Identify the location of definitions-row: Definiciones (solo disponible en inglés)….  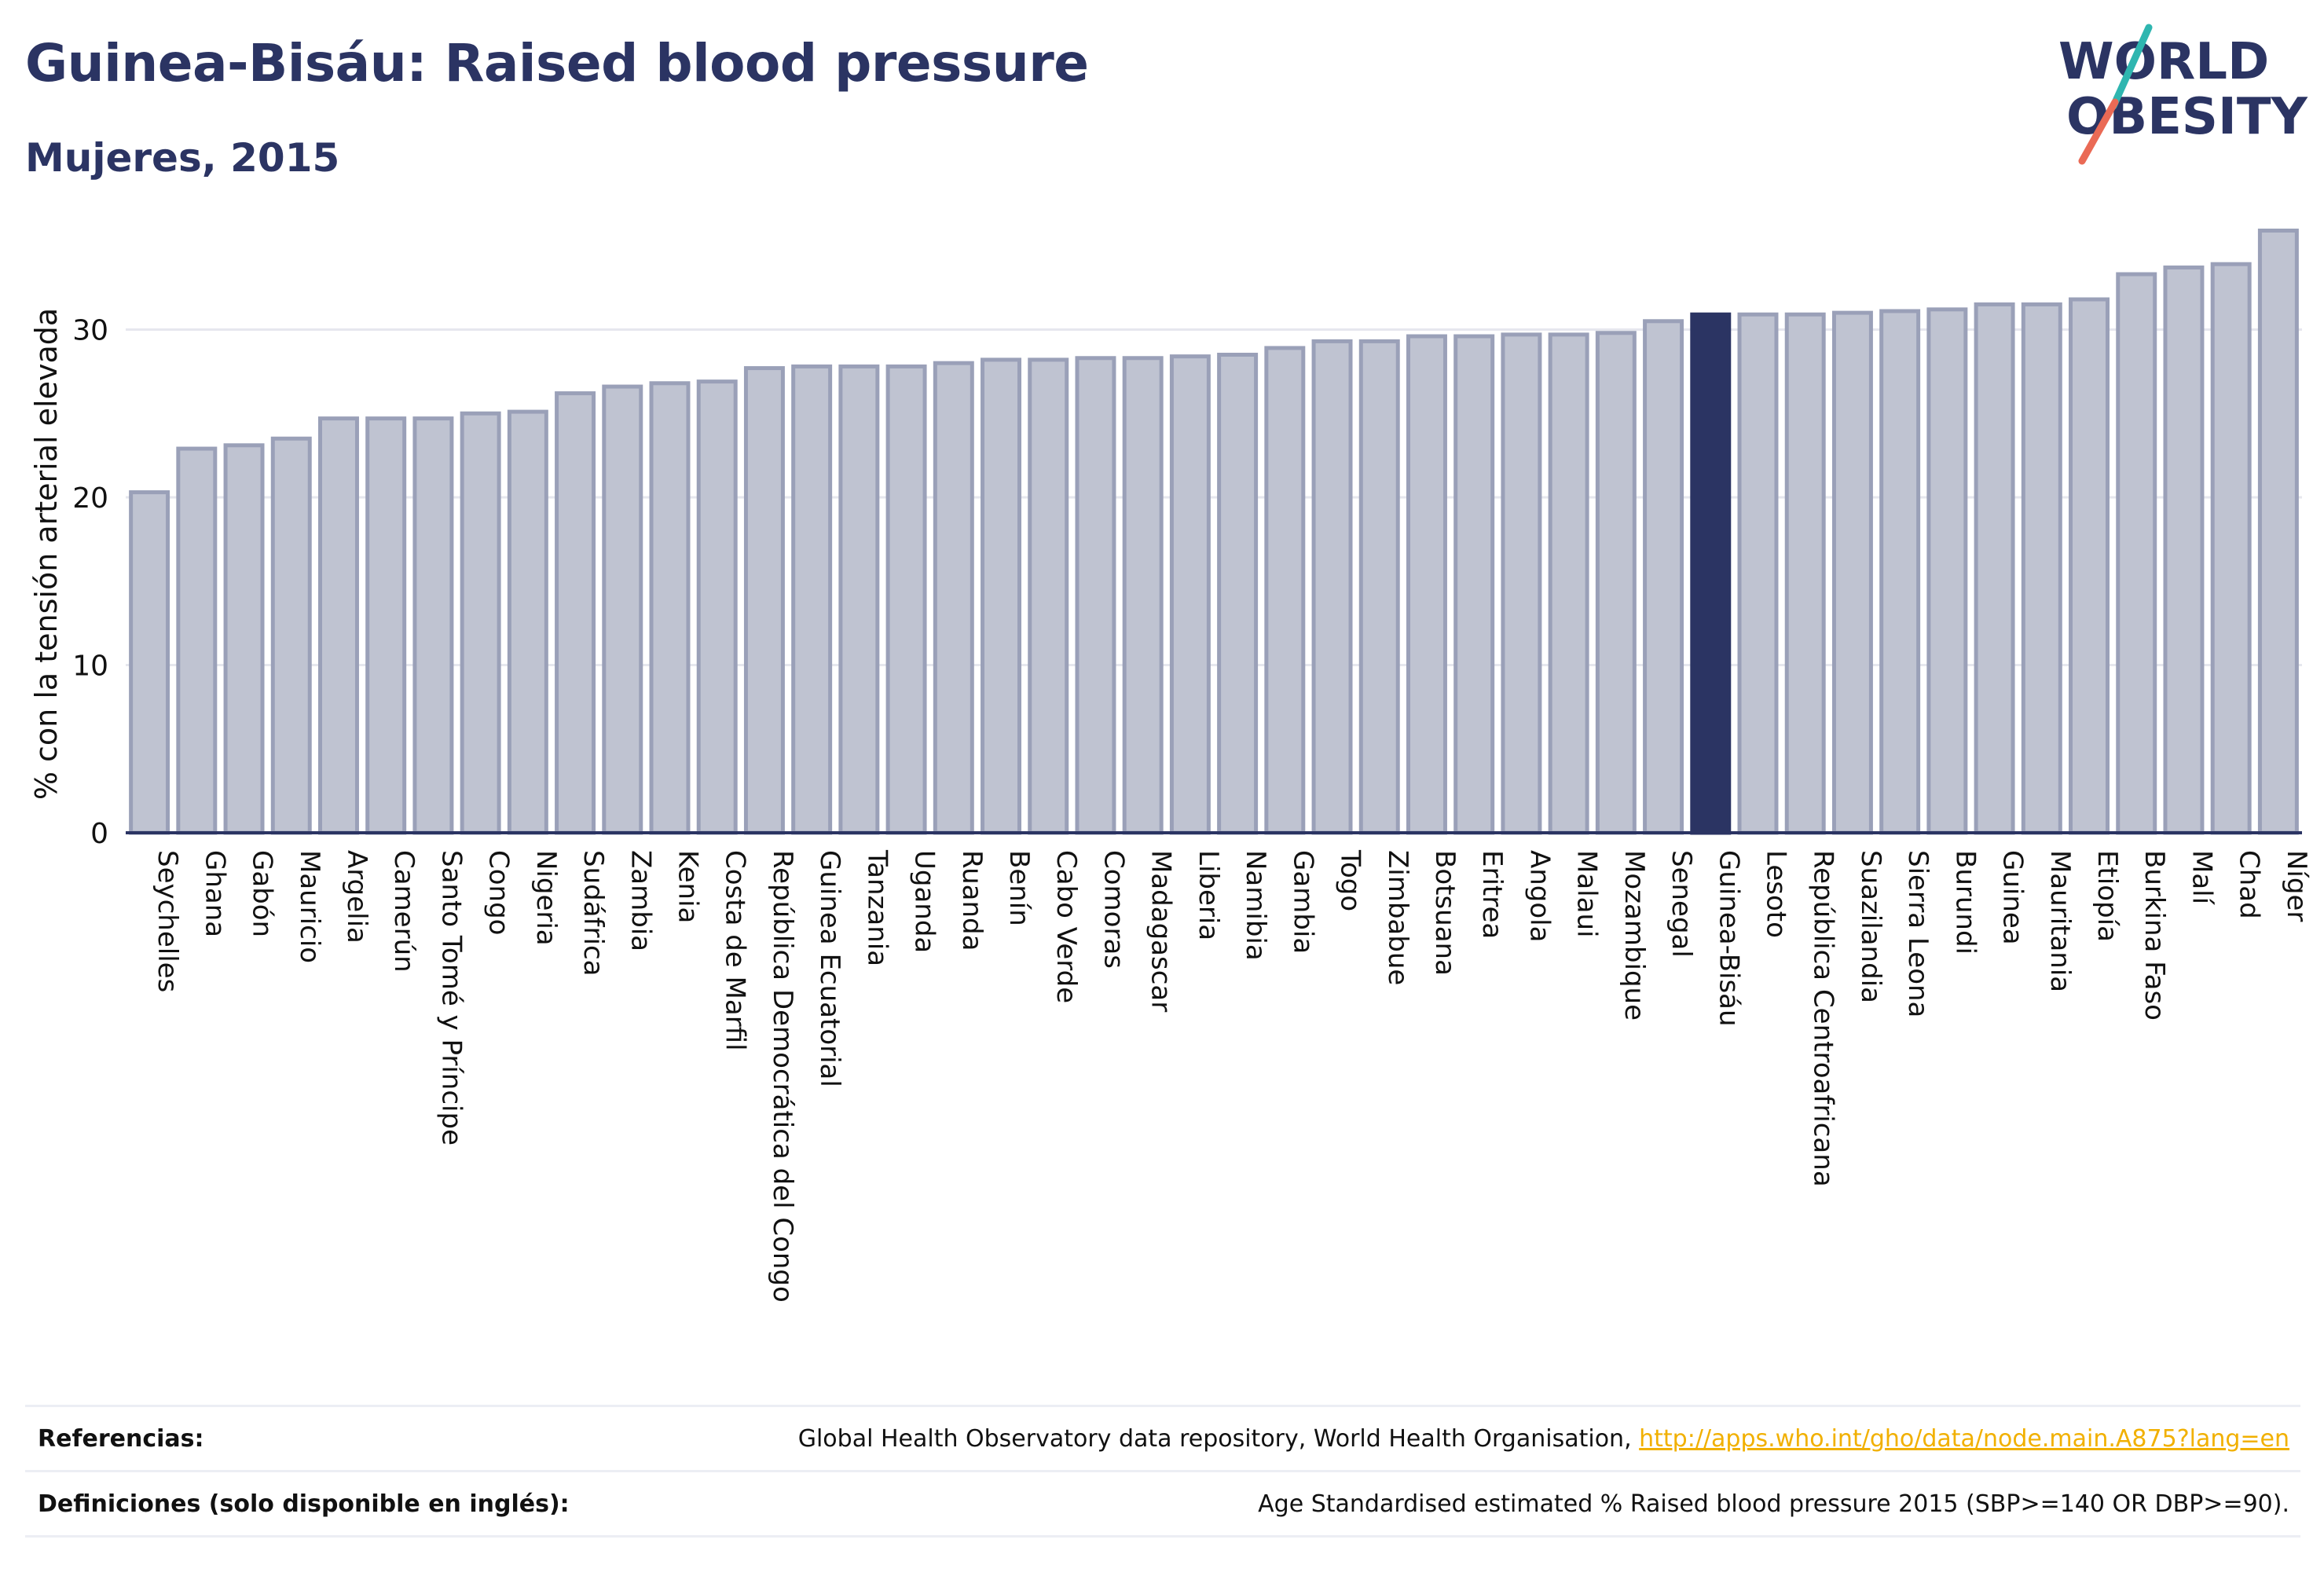
(1162, 1504).